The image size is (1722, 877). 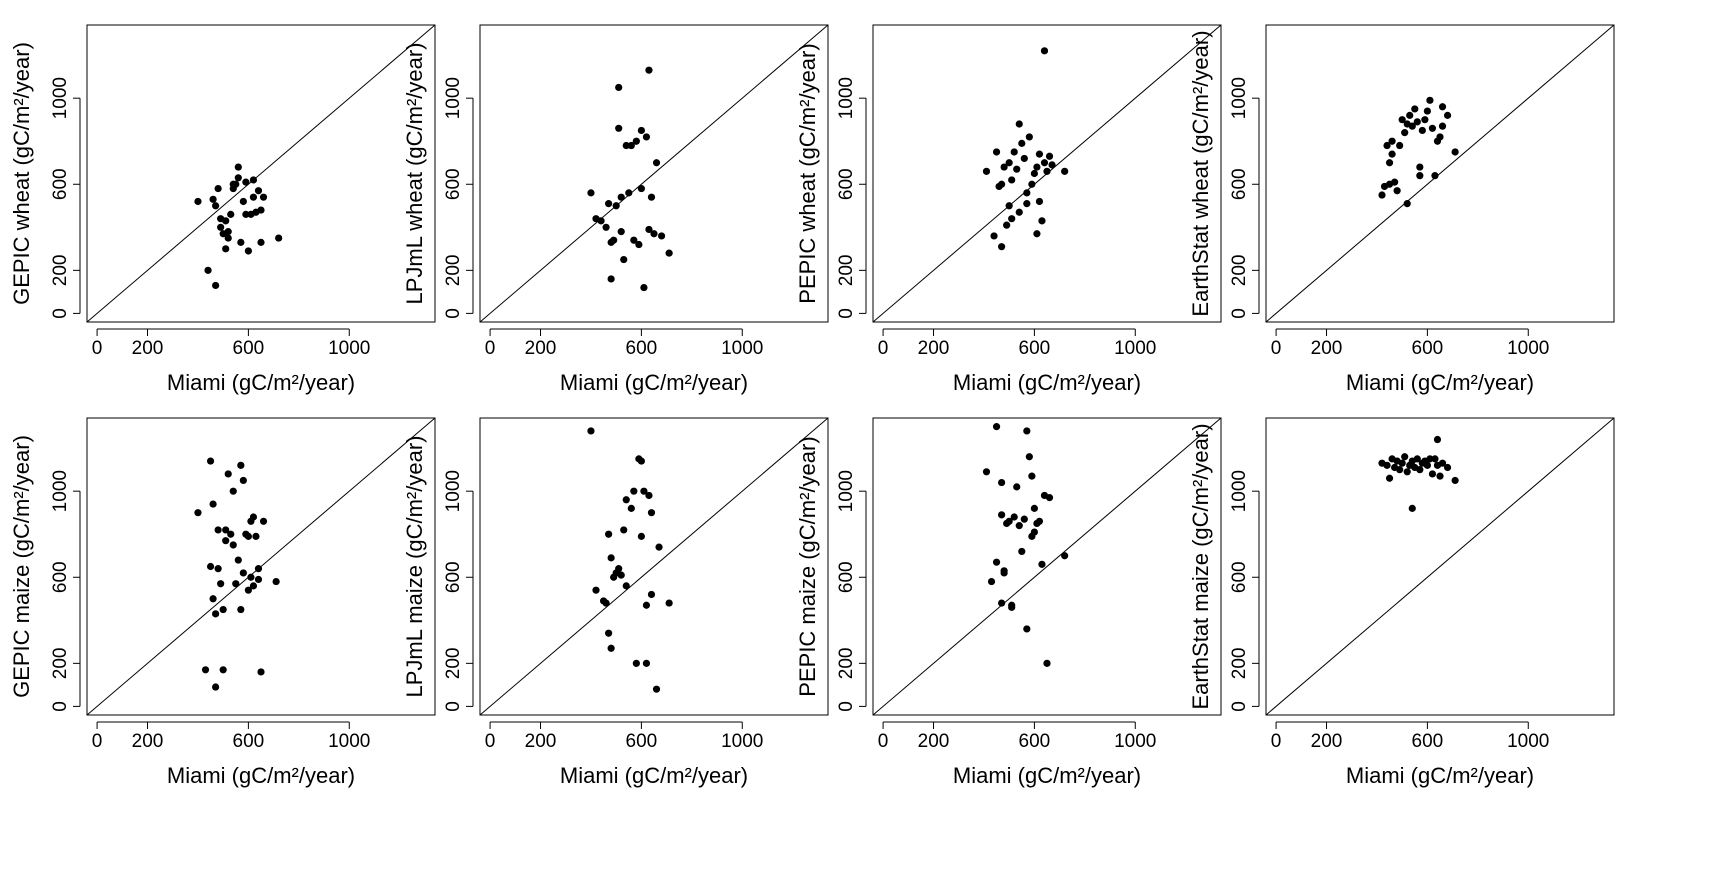 I want to click on plot-frame, so click(x=654, y=566).